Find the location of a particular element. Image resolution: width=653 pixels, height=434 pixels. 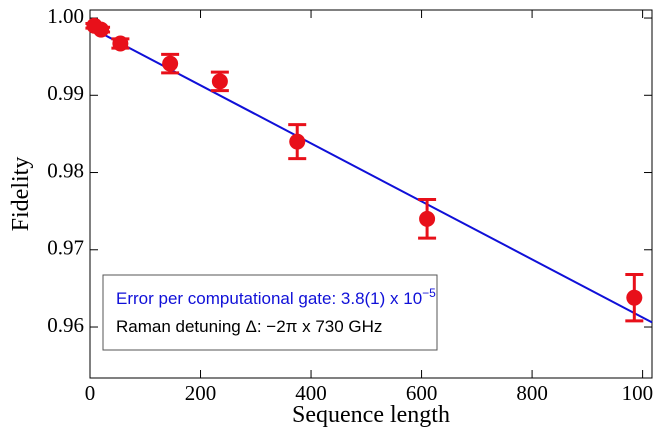

x-tick-label: 600 is located at coordinates (422, 393).